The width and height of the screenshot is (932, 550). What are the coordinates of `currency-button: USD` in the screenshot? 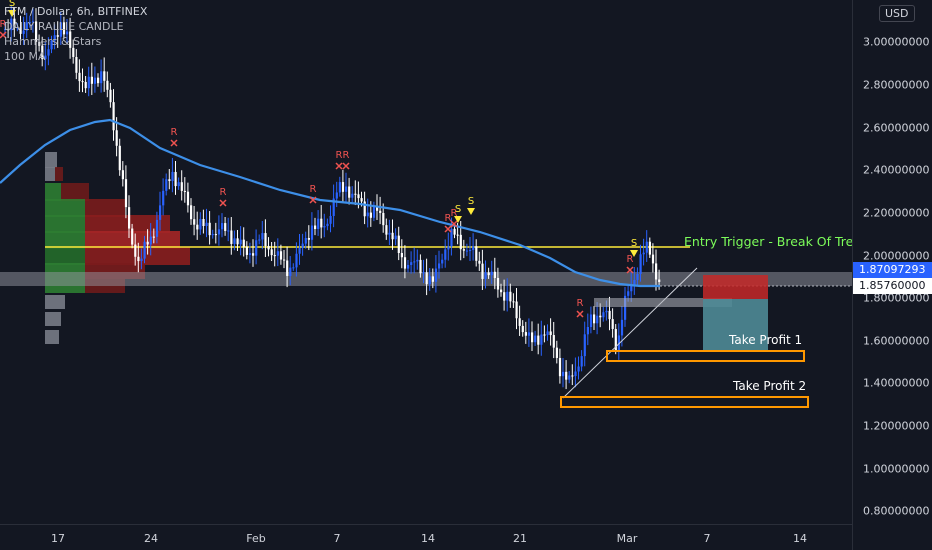 It's located at (897, 13).